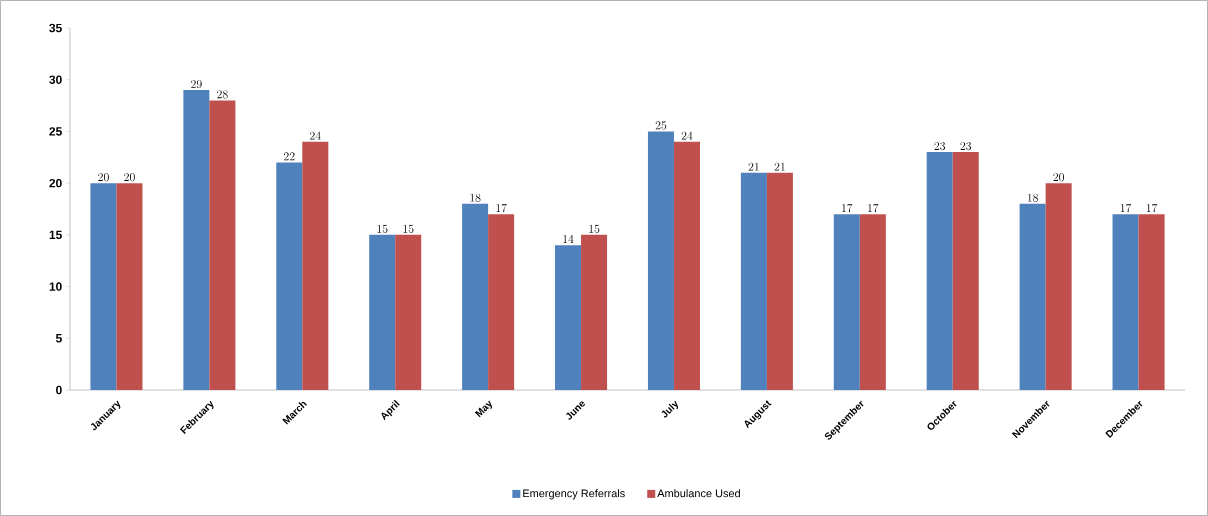  What do you see at coordinates (55, 235) in the screenshot?
I see `y-tick-label: 15` at bounding box center [55, 235].